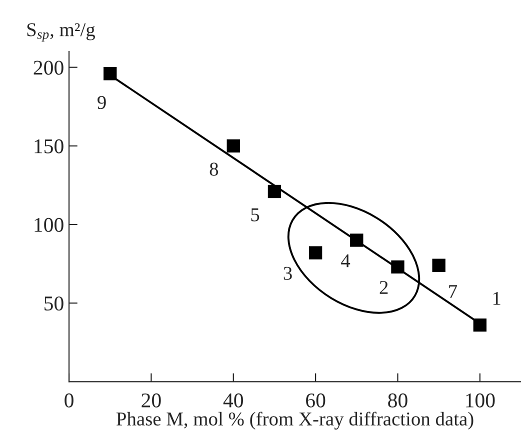 The height and width of the screenshot is (441, 521). Describe the element at coordinates (384, 287) in the screenshot. I see `annotation: 2` at that location.